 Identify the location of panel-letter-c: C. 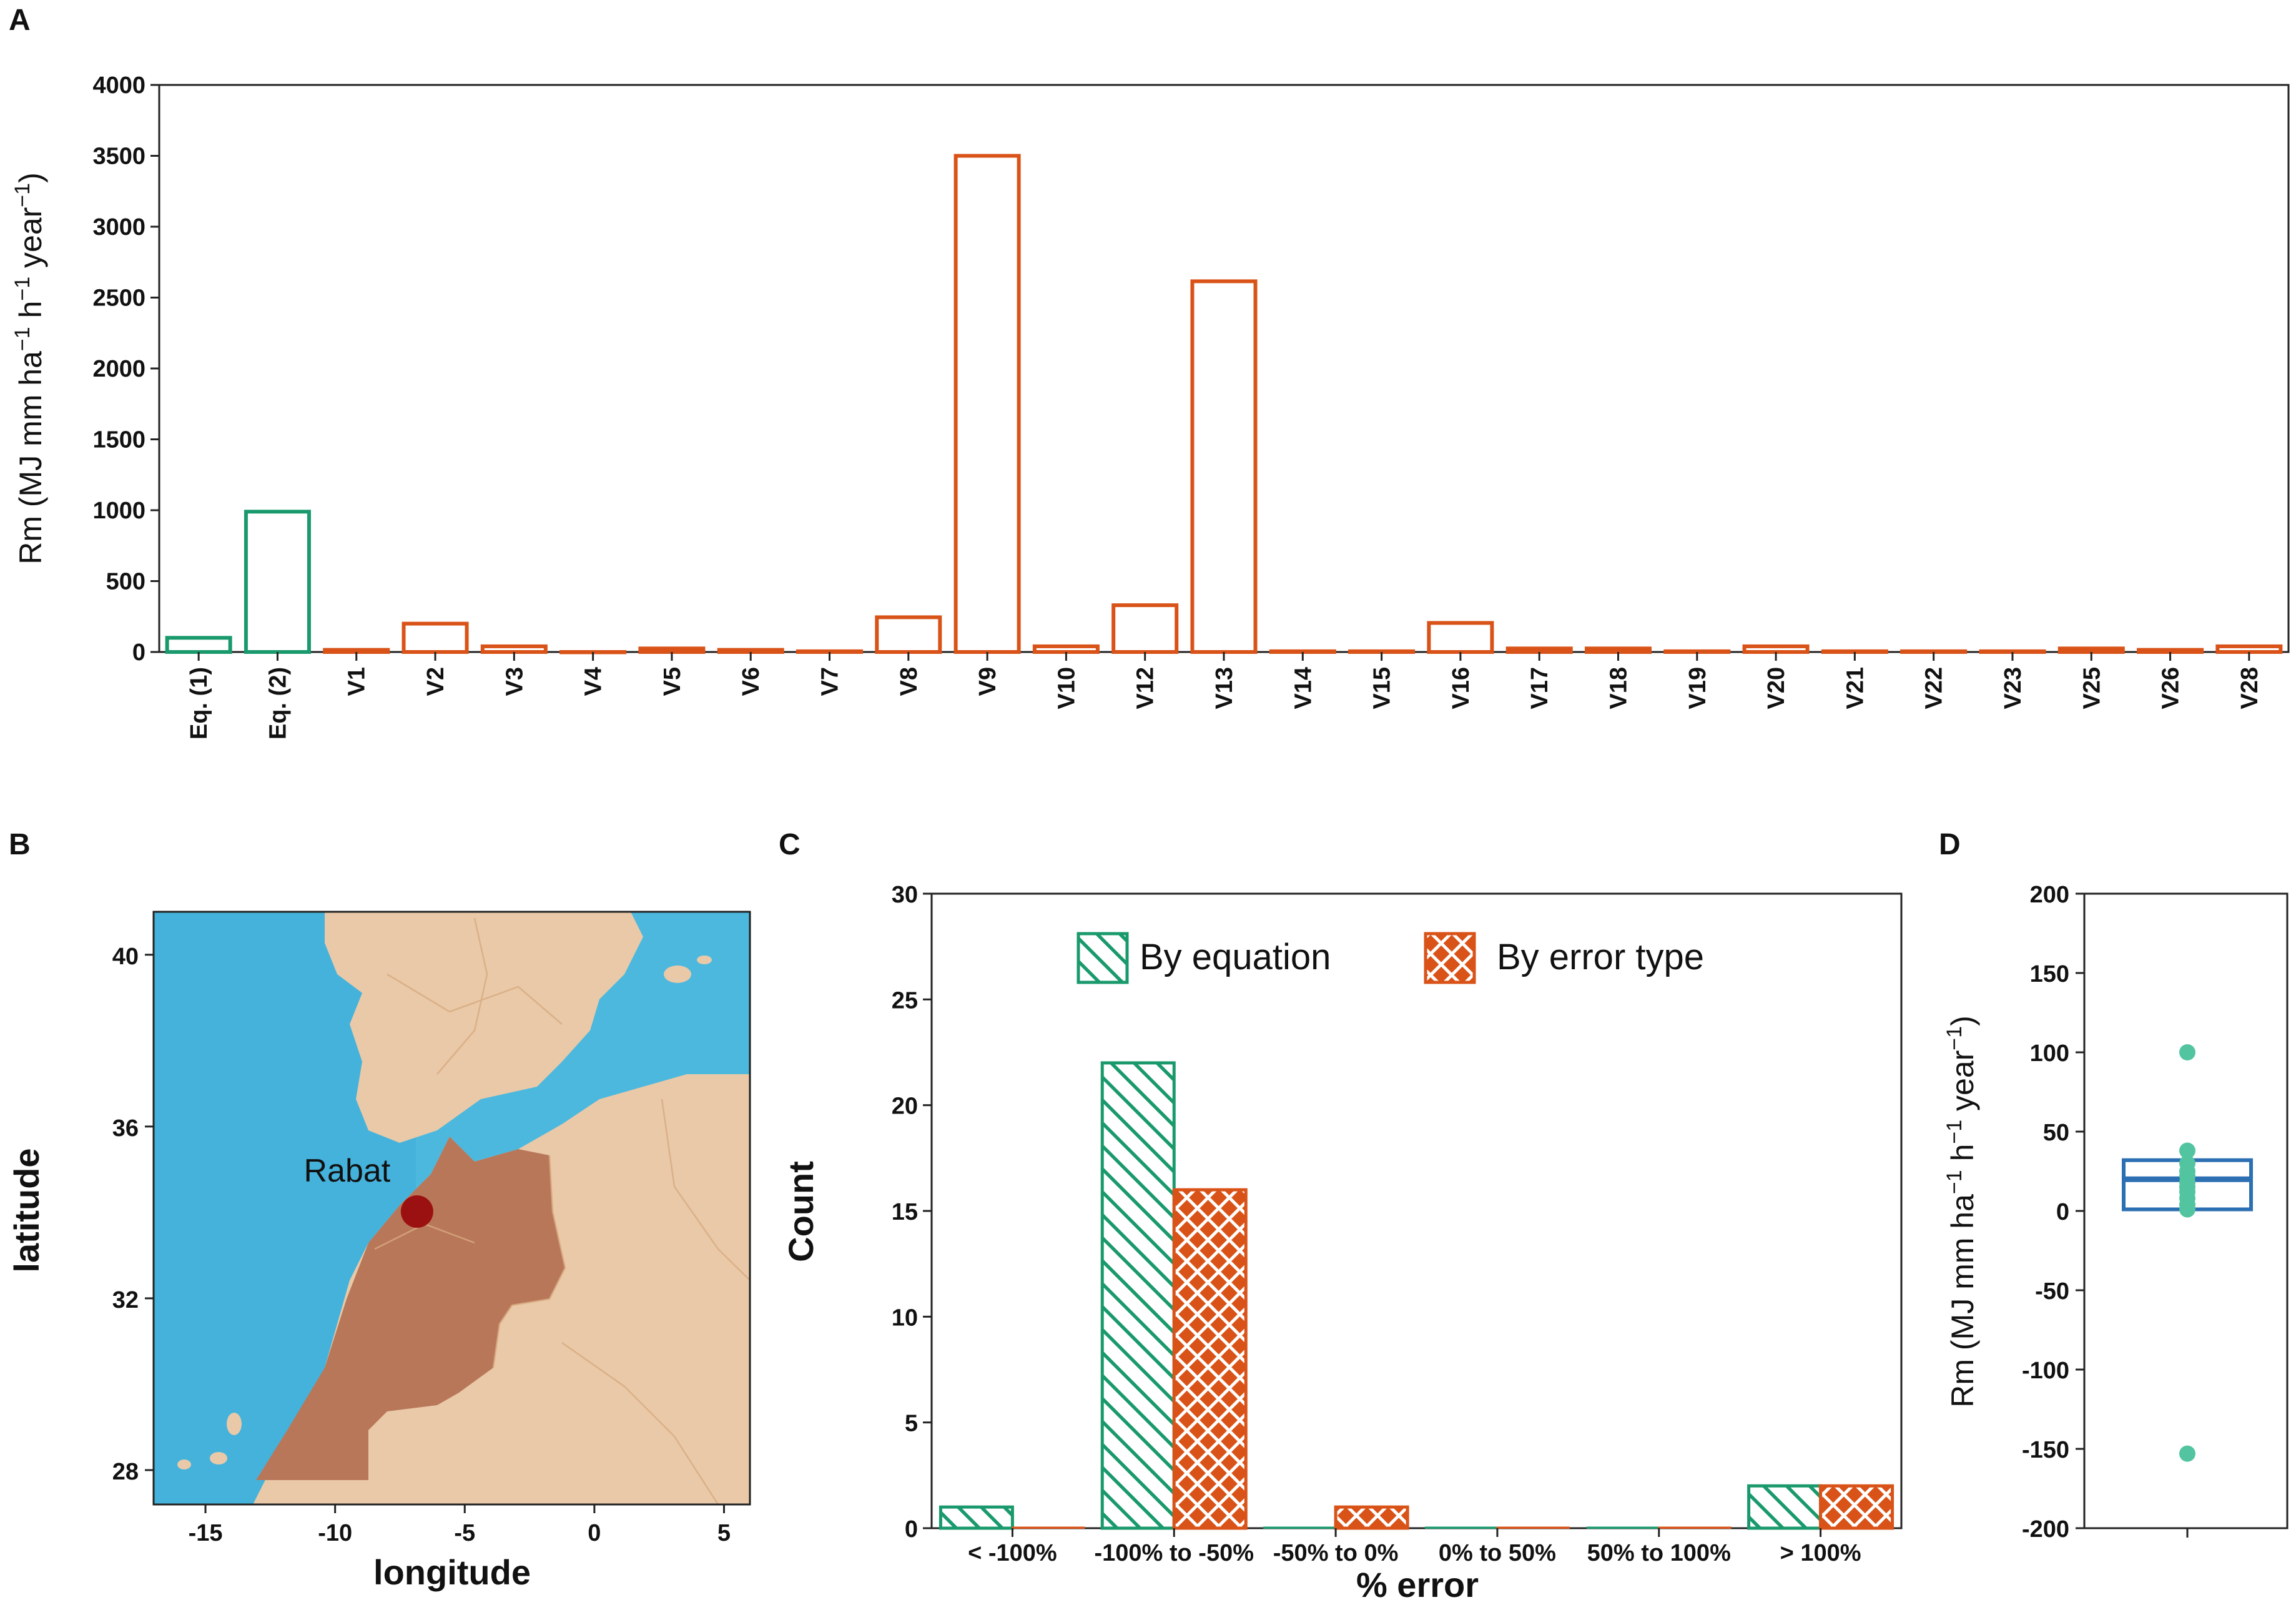
(790, 844).